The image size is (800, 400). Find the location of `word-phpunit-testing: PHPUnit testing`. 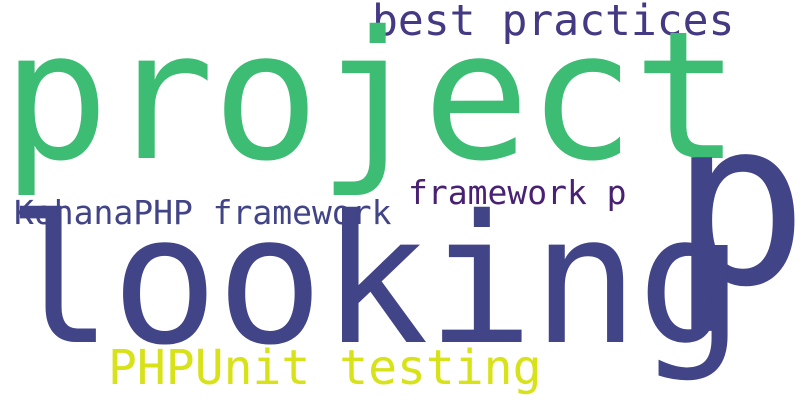

word-phpunit-testing: PHPUnit testing is located at coordinates (325, 368).